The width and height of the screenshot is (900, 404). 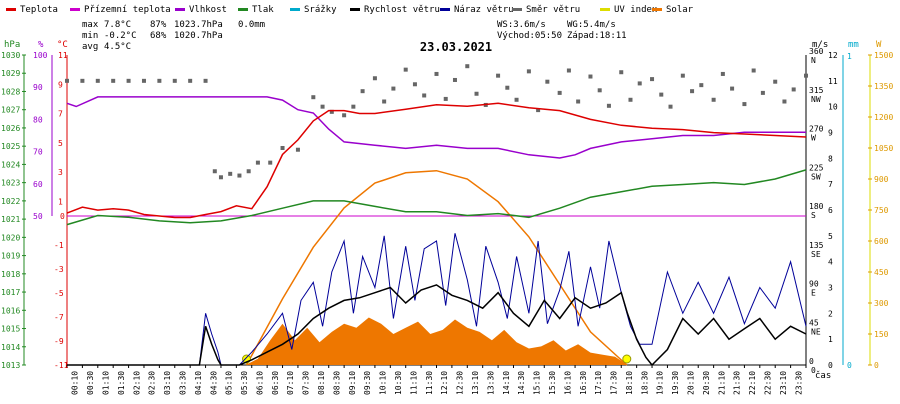 I want to click on temp-lower-tick-label: -3, so click(x=59, y=269).